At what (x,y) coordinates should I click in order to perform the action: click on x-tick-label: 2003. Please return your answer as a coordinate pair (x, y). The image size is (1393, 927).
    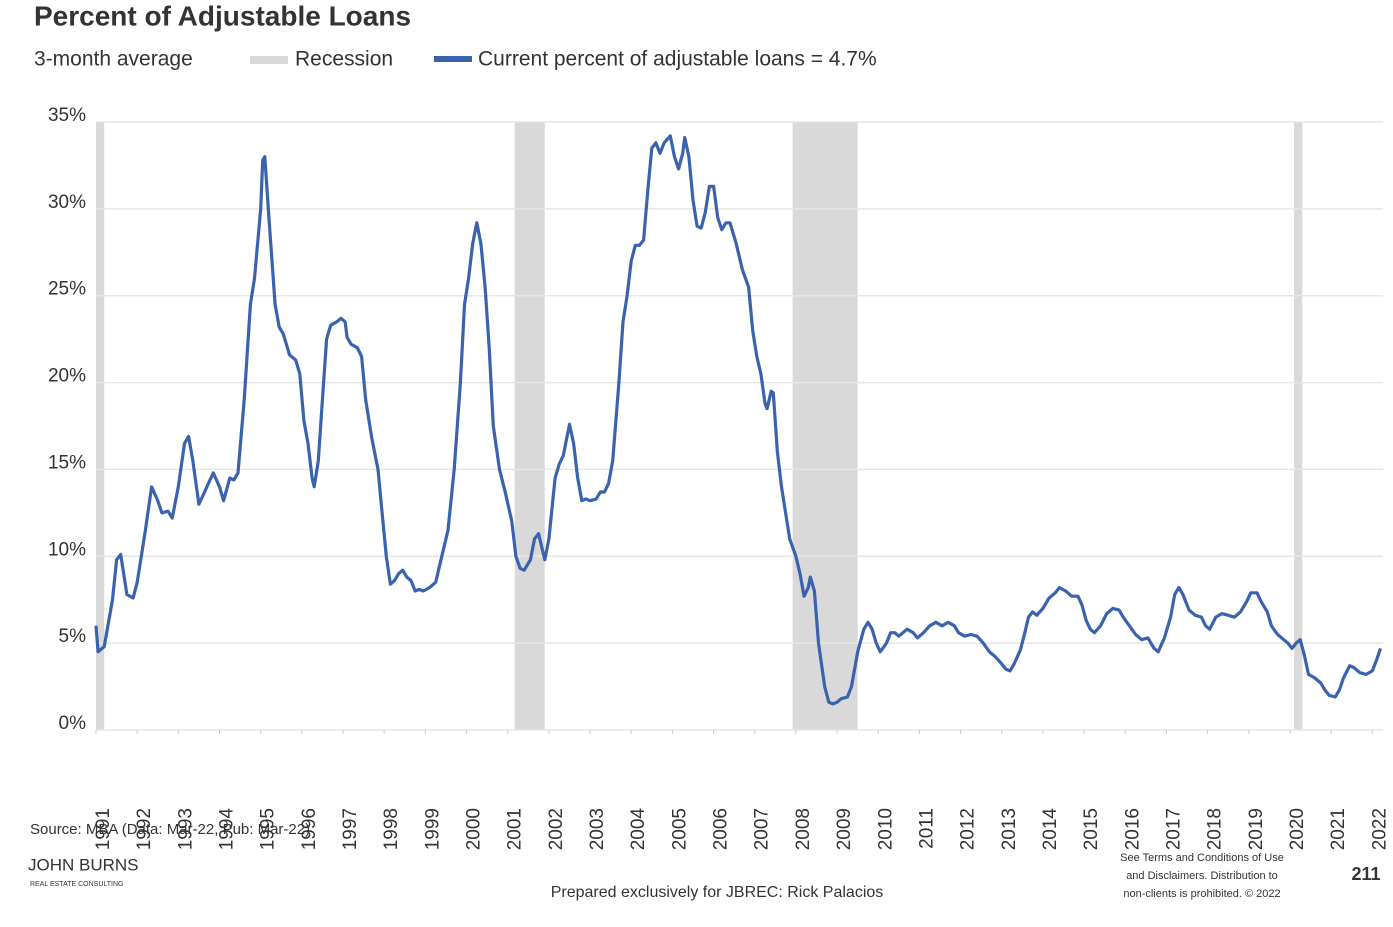
    Looking at the image, I should click on (597, 829).